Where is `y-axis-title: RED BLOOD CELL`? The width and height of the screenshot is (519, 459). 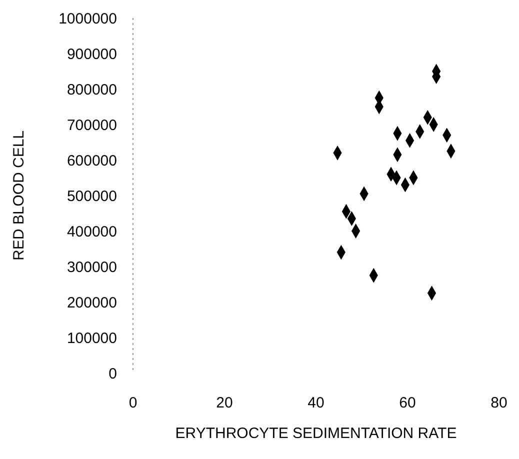 y-axis-title: RED BLOOD CELL is located at coordinates (19, 195).